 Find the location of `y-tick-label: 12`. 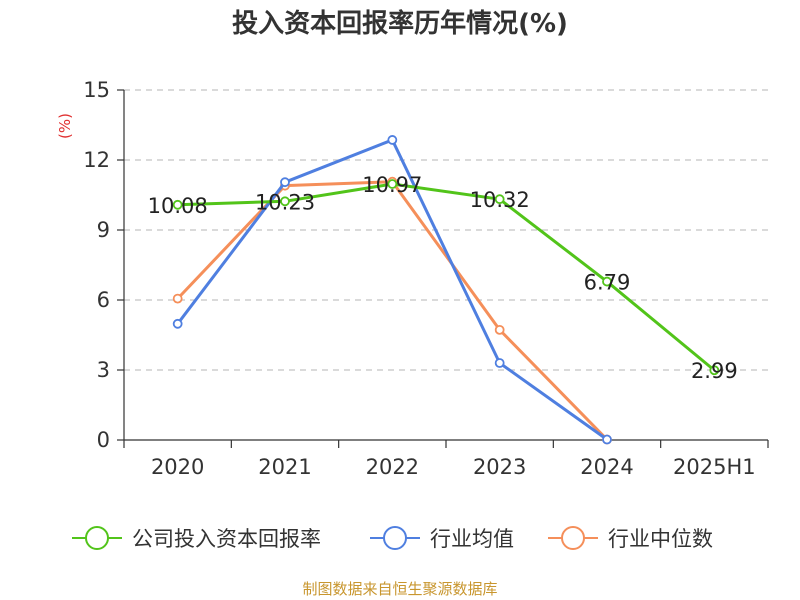

y-tick-label: 12 is located at coordinates (96, 160).